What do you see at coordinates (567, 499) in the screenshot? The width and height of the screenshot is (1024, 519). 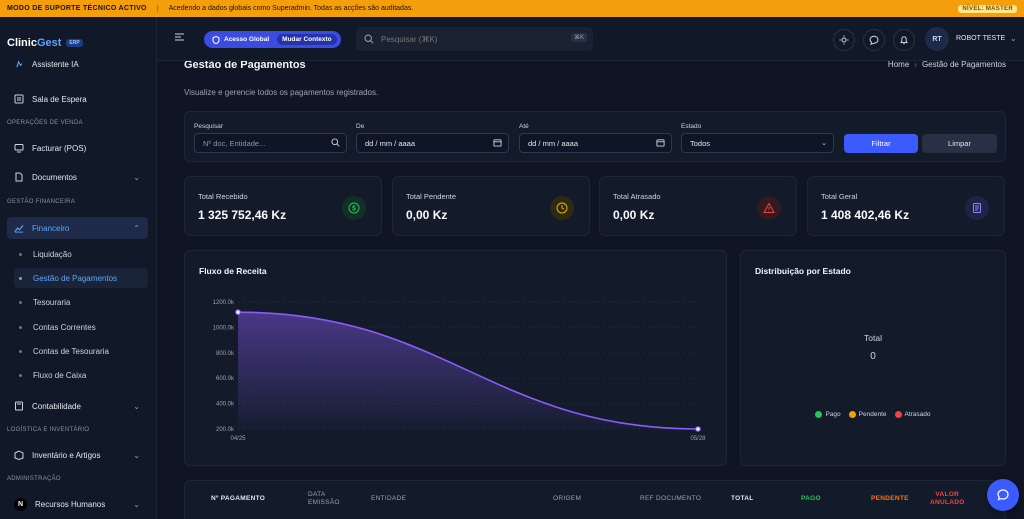 I see `column-header-origem: ORIGEM` at bounding box center [567, 499].